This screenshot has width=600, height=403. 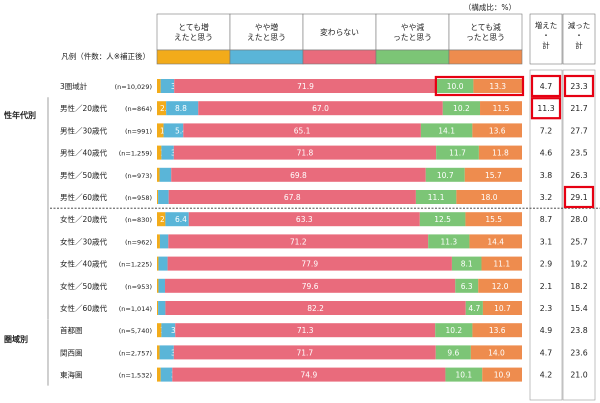 What do you see at coordinates (305, 330) in the screenshot?
I see `data-label: 71.3` at bounding box center [305, 330].